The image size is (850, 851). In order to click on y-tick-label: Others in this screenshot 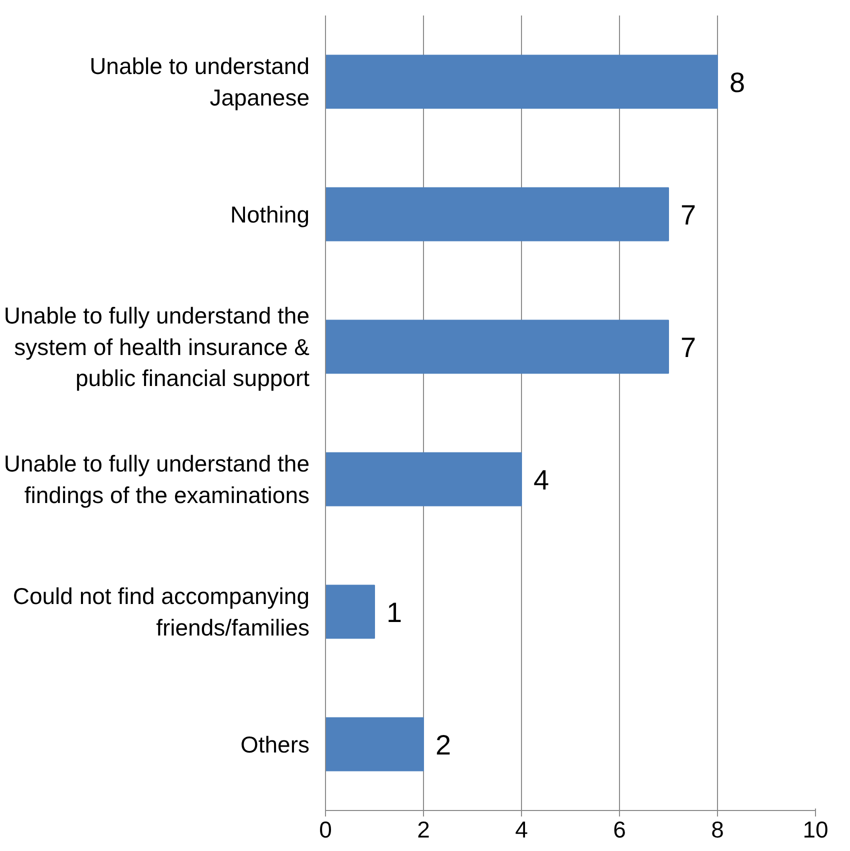, I will do `click(275, 744)`.